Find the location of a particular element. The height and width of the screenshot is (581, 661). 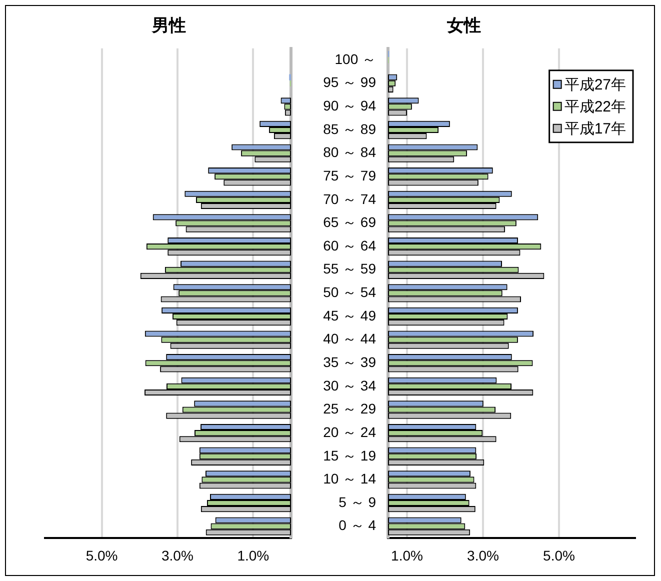

y-tick-label: 30 ～ 34 is located at coordinates (349, 385).